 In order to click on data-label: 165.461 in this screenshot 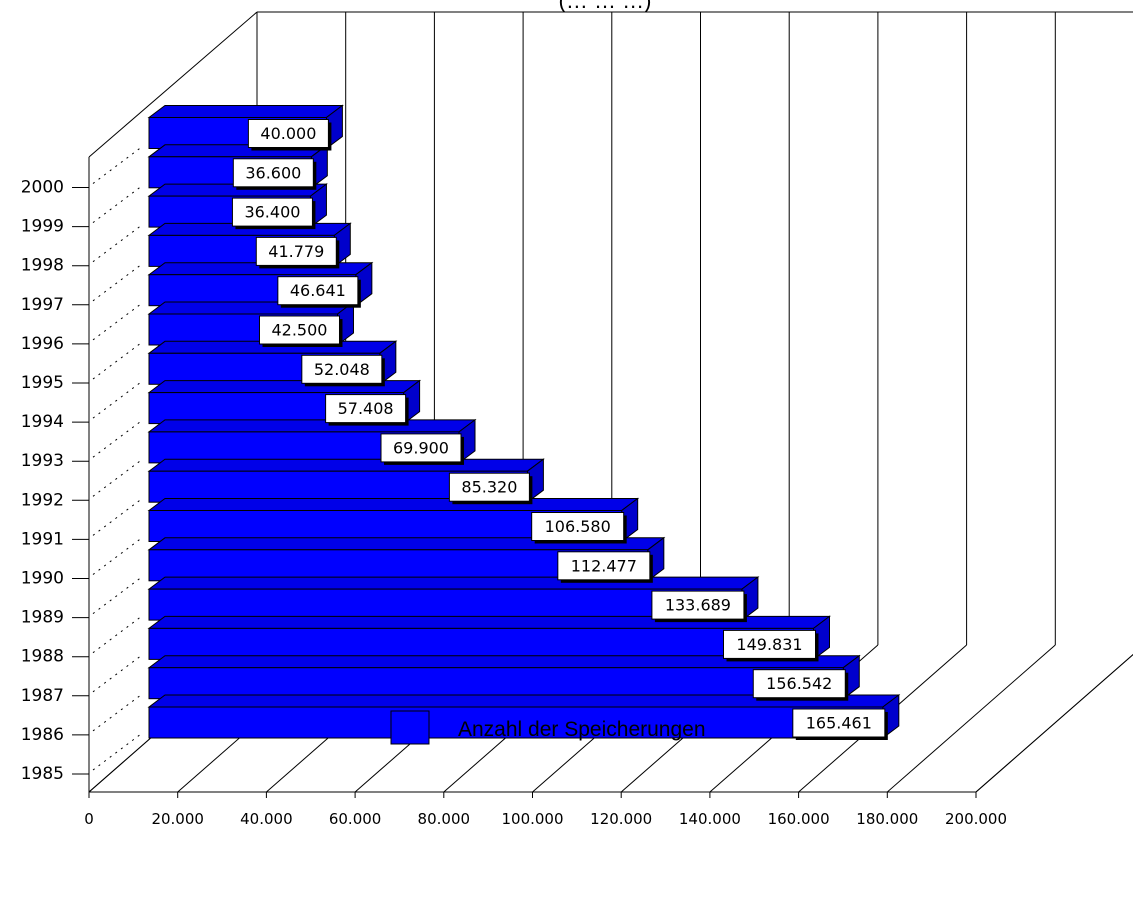, I will do `click(839, 723)`.